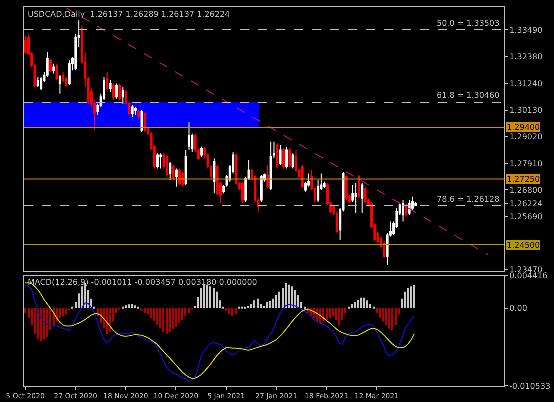 The height and width of the screenshot is (402, 554). Describe the element at coordinates (468, 199) in the screenshot. I see `ref-line-label: 78.6 = 1.26128` at that location.